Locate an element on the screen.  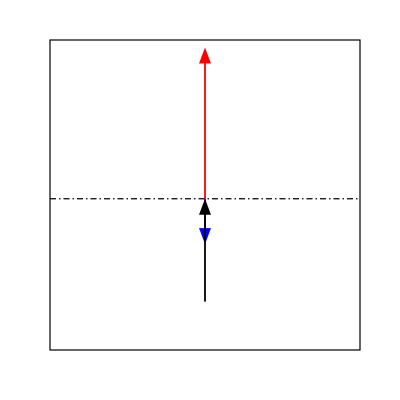
vectors-group is located at coordinates (205, 174).